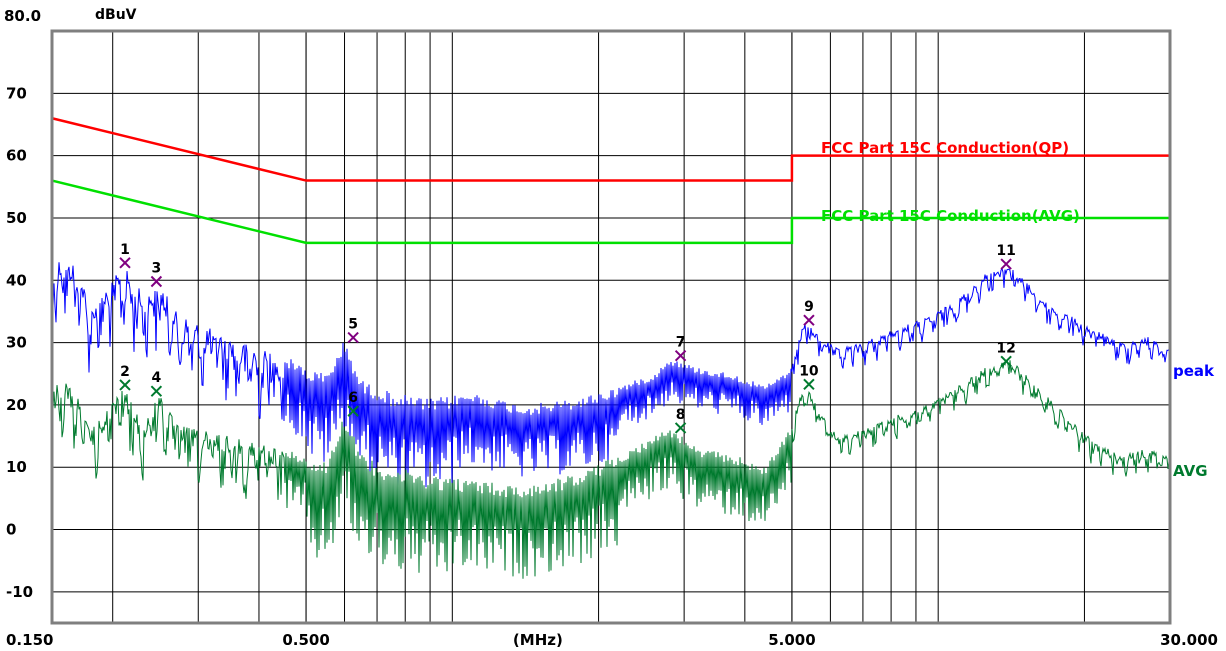 The image size is (1226, 651). Describe the element at coordinates (16, 156) in the screenshot. I see `y-tick-label: 60` at that location.